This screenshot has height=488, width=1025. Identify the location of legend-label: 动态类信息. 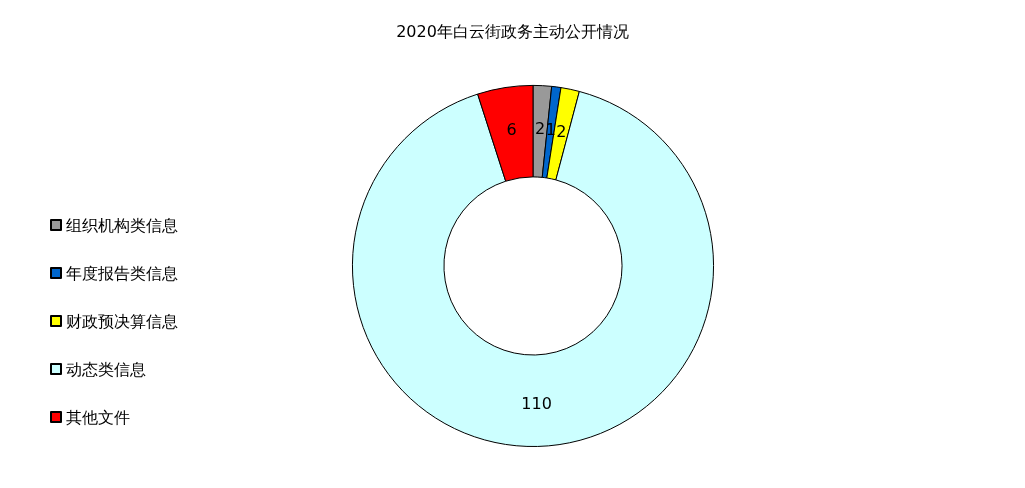
(106, 369).